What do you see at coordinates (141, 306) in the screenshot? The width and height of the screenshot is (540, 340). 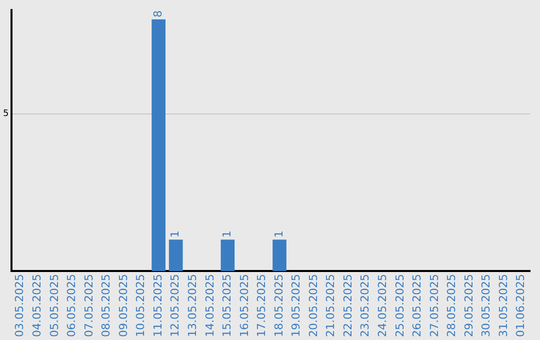 I see `x-tick-label: 10.05.2025` at bounding box center [141, 306].